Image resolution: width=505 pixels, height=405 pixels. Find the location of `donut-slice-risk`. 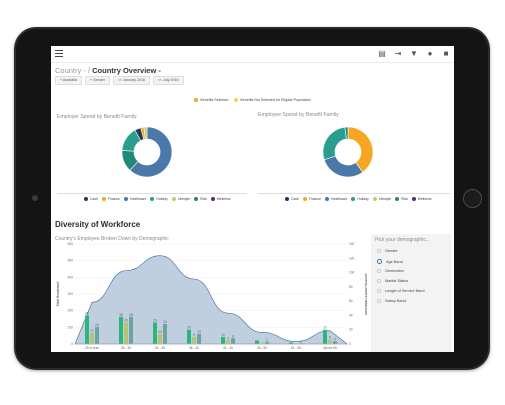

donut-slice-risk is located at coordinates (346, 133).